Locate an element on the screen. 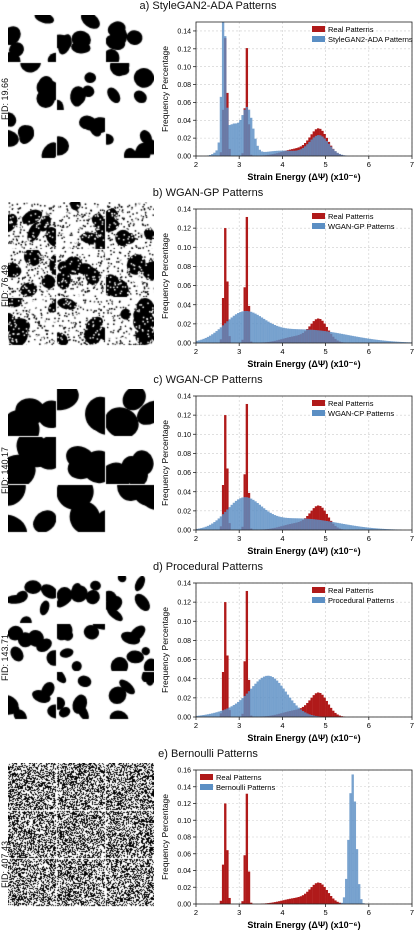 The image size is (416, 937). x-tick-label: 5 is located at coordinates (326, 538).